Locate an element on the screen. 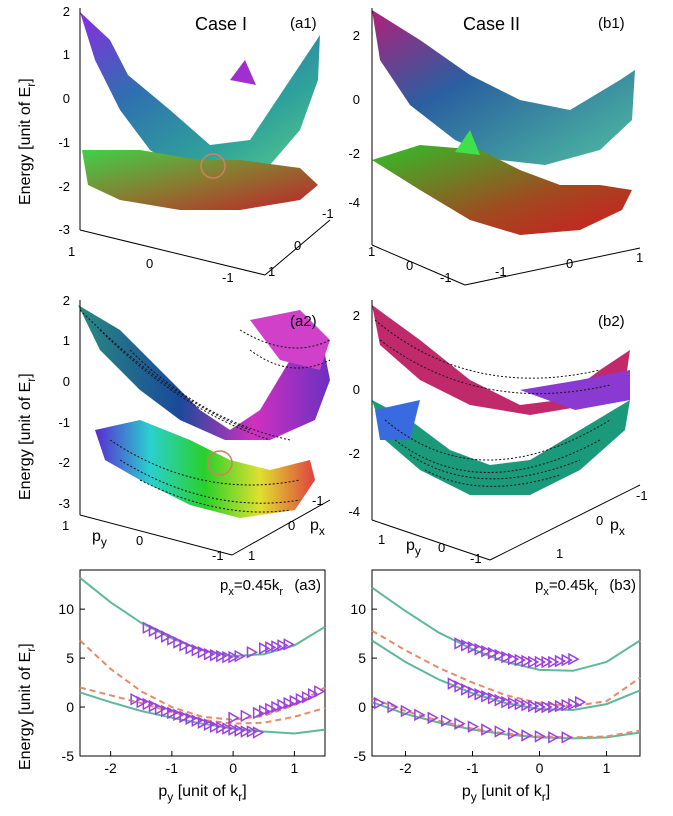 This screenshot has width=673, height=816. data-mesh is located at coordinates (205, 411).